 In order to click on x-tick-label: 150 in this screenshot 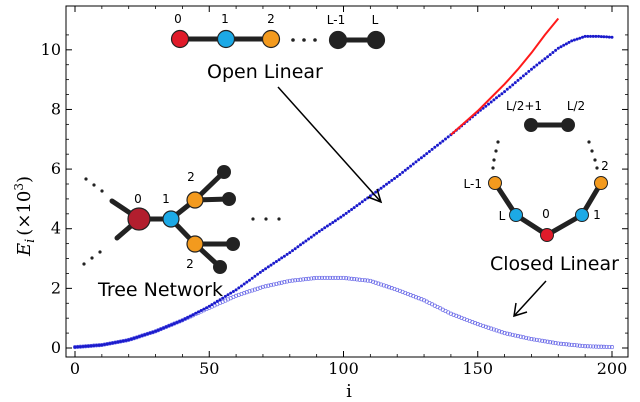, I will do `click(477, 368)`.